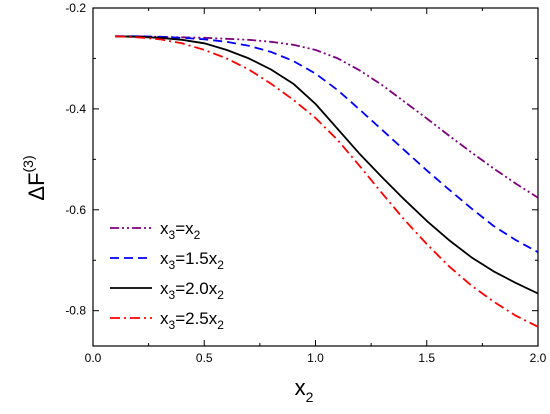 This screenshot has width=550, height=414. I want to click on x-tick-label: 0.5, so click(204, 358).